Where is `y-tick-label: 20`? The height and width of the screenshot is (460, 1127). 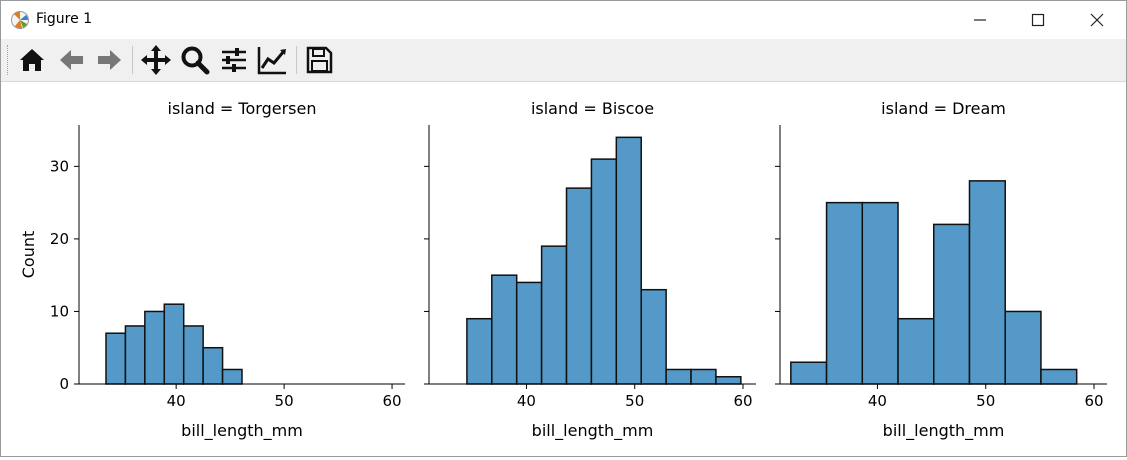
y-tick-label: 20 is located at coordinates (59, 239).